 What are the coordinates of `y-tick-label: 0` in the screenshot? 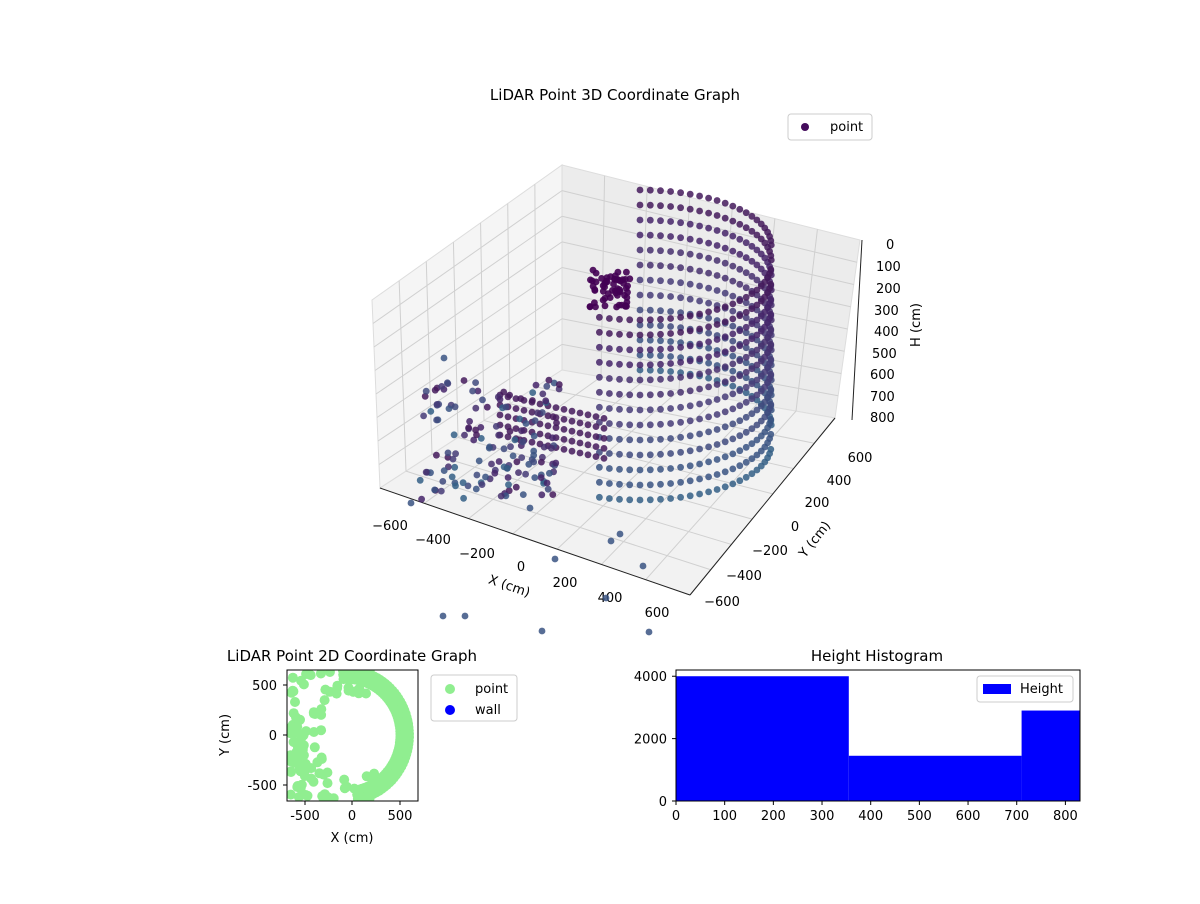 It's located at (795, 527).